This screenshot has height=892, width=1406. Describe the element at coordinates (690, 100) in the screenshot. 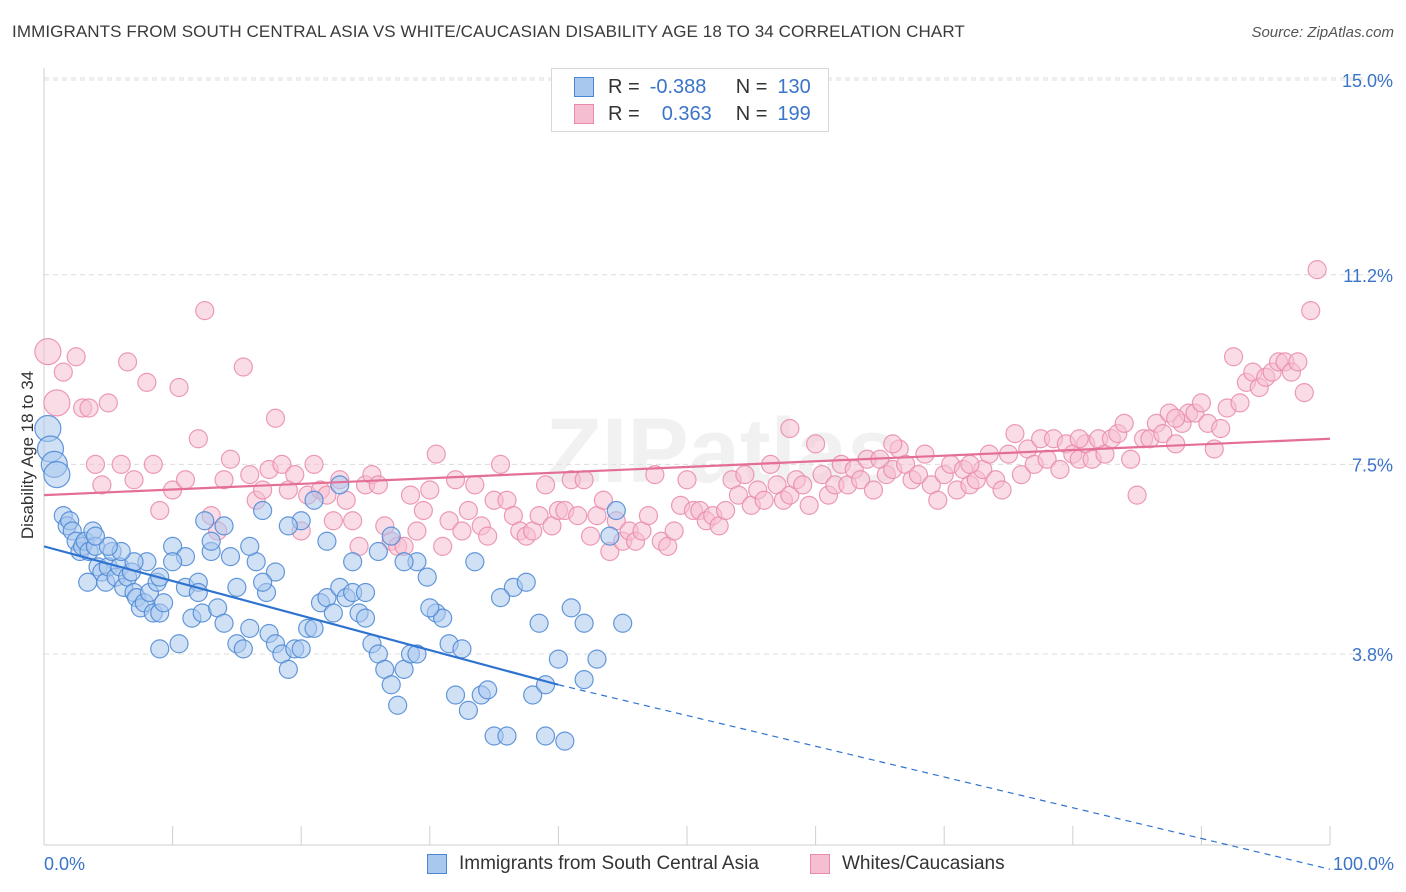

I see `correlation-legend: R = -0.388 N = 130 R = 0.363 N = 199` at that location.